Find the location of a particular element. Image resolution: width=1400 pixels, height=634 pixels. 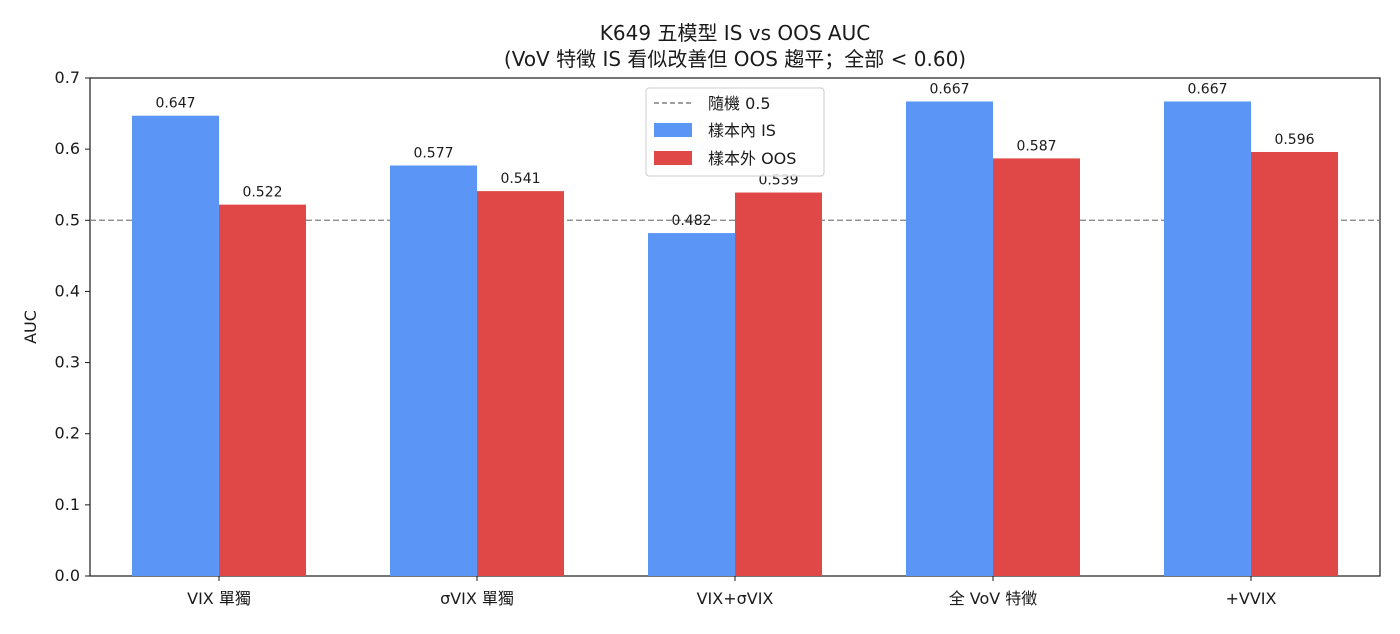

legend-label-oos: 樣本外 OOS is located at coordinates (752, 158).